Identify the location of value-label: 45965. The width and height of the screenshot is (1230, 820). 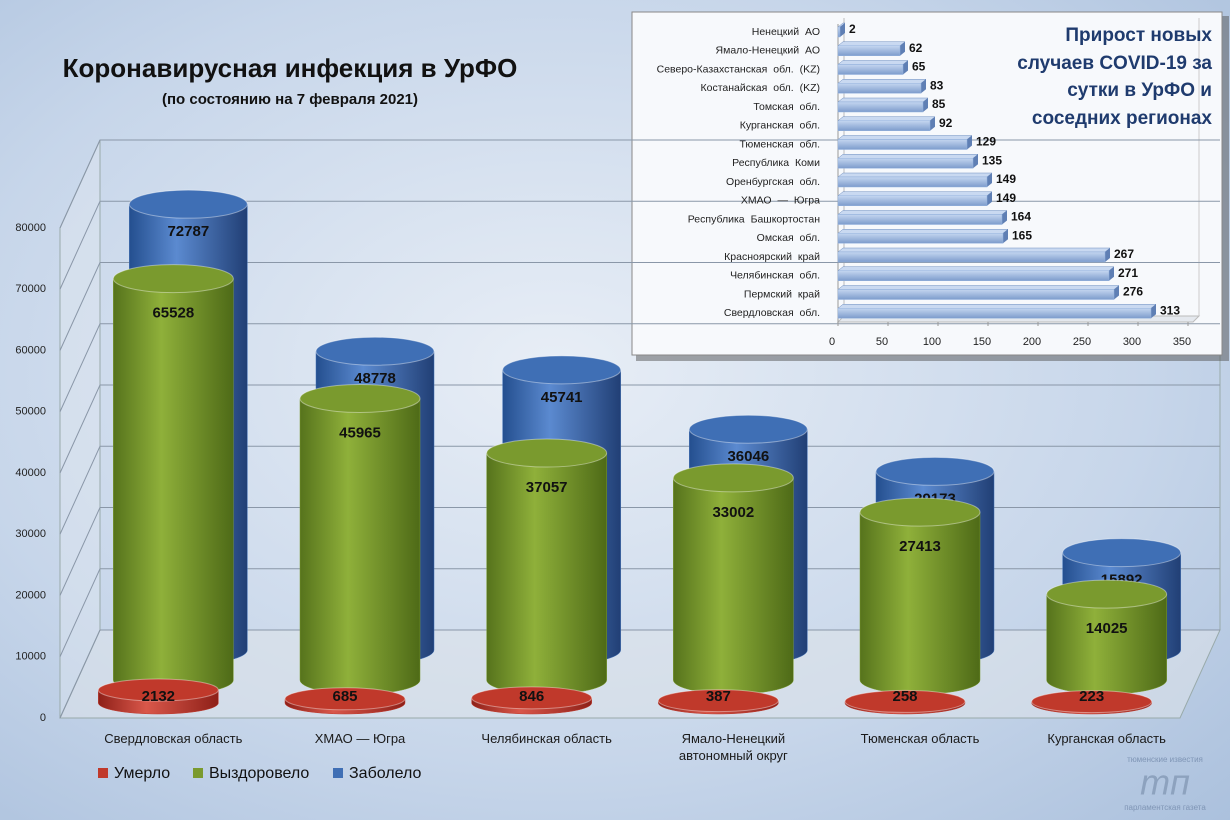
(360, 432).